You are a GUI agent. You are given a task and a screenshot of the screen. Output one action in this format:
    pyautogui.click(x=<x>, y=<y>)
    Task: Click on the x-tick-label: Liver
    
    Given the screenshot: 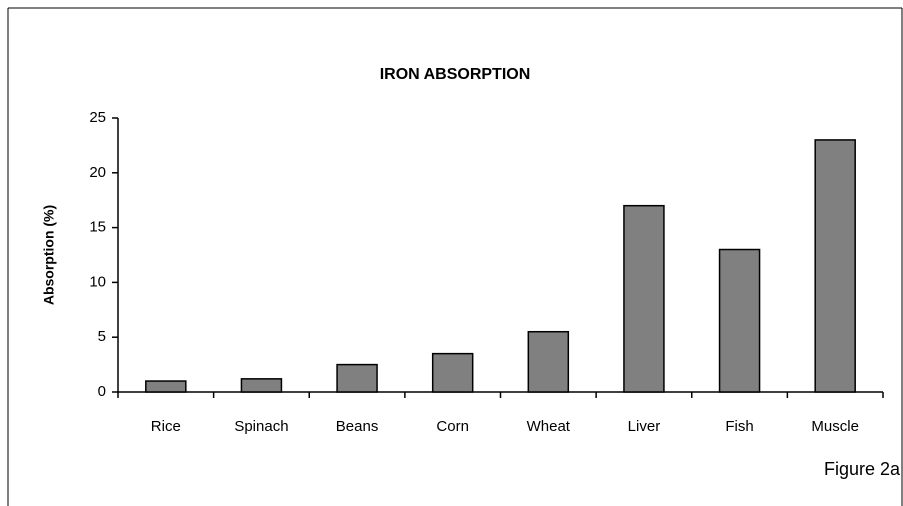 What is the action you would take?
    pyautogui.click(x=644, y=426)
    